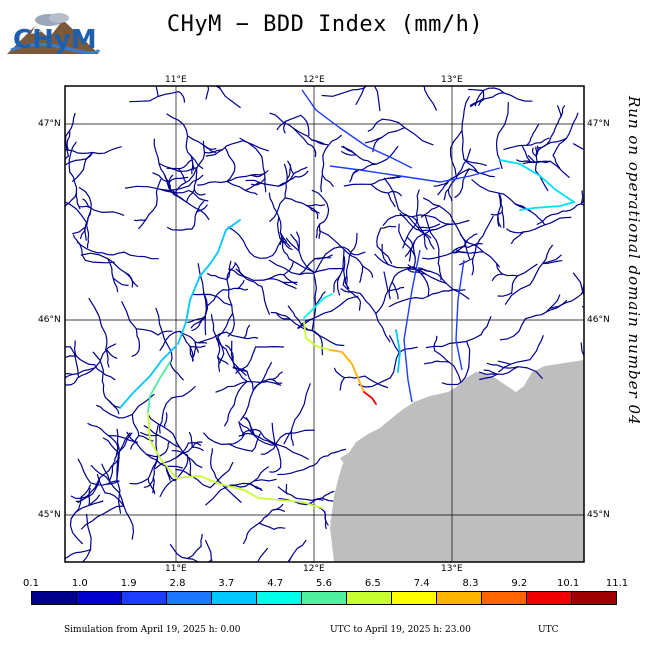 This screenshot has height=650, width=650. I want to click on lon-label-13: 13°E, so click(452, 80).